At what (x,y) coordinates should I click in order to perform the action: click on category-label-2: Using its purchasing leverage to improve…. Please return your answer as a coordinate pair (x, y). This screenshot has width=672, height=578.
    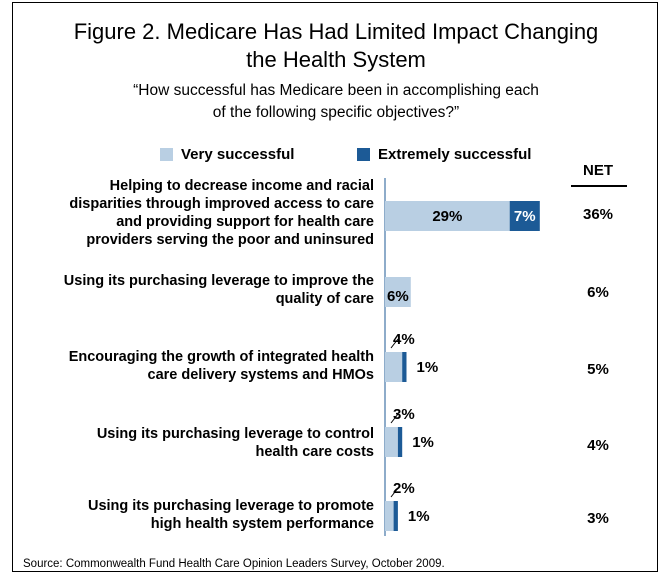
    Looking at the image, I should click on (219, 290).